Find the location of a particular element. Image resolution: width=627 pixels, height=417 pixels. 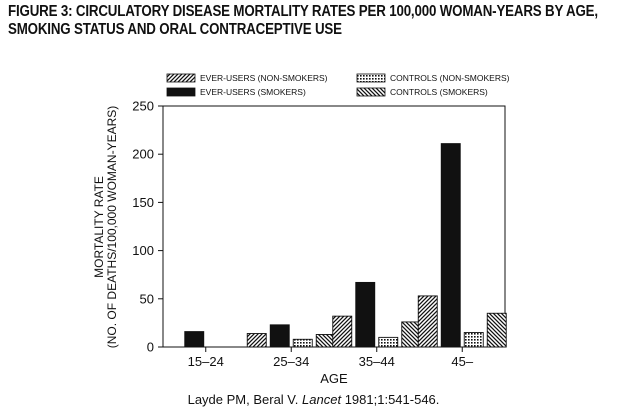

citation-authors: Layde PM, Beral V. is located at coordinates (243, 399).